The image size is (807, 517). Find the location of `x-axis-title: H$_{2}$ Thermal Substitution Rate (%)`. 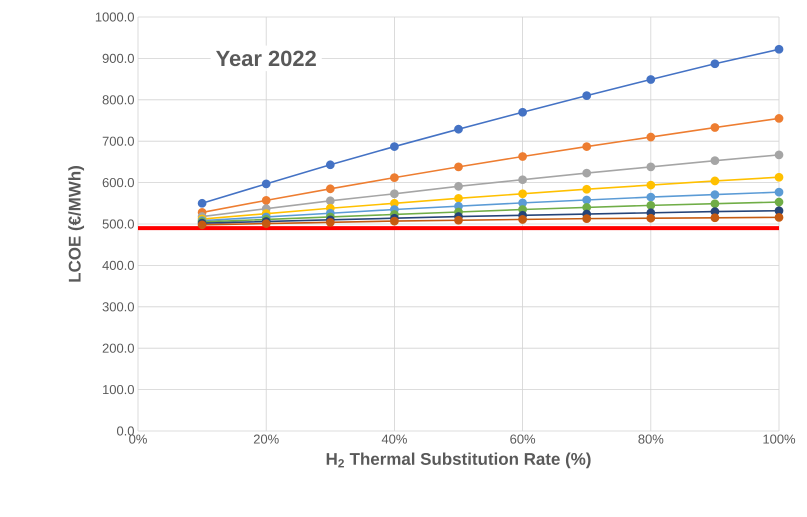

x-axis-title: H$_{2}$ Thermal Substitution Rate (%) is located at coordinates (458, 460).